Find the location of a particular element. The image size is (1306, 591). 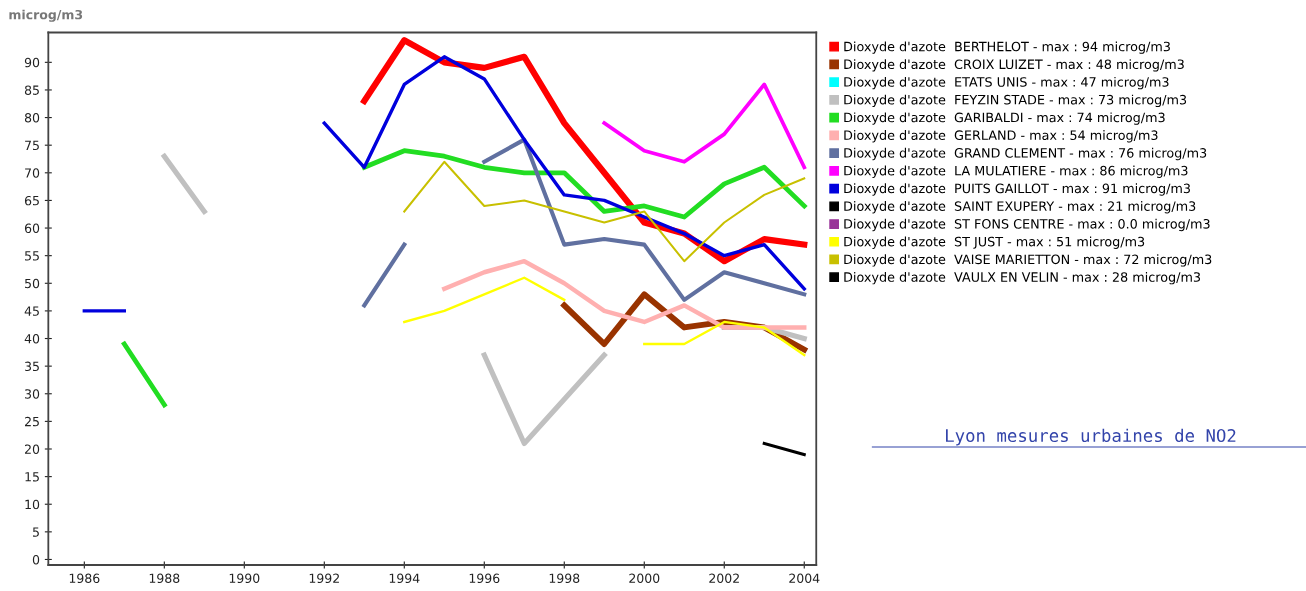

x-tick-label: 2004 is located at coordinates (804, 578).